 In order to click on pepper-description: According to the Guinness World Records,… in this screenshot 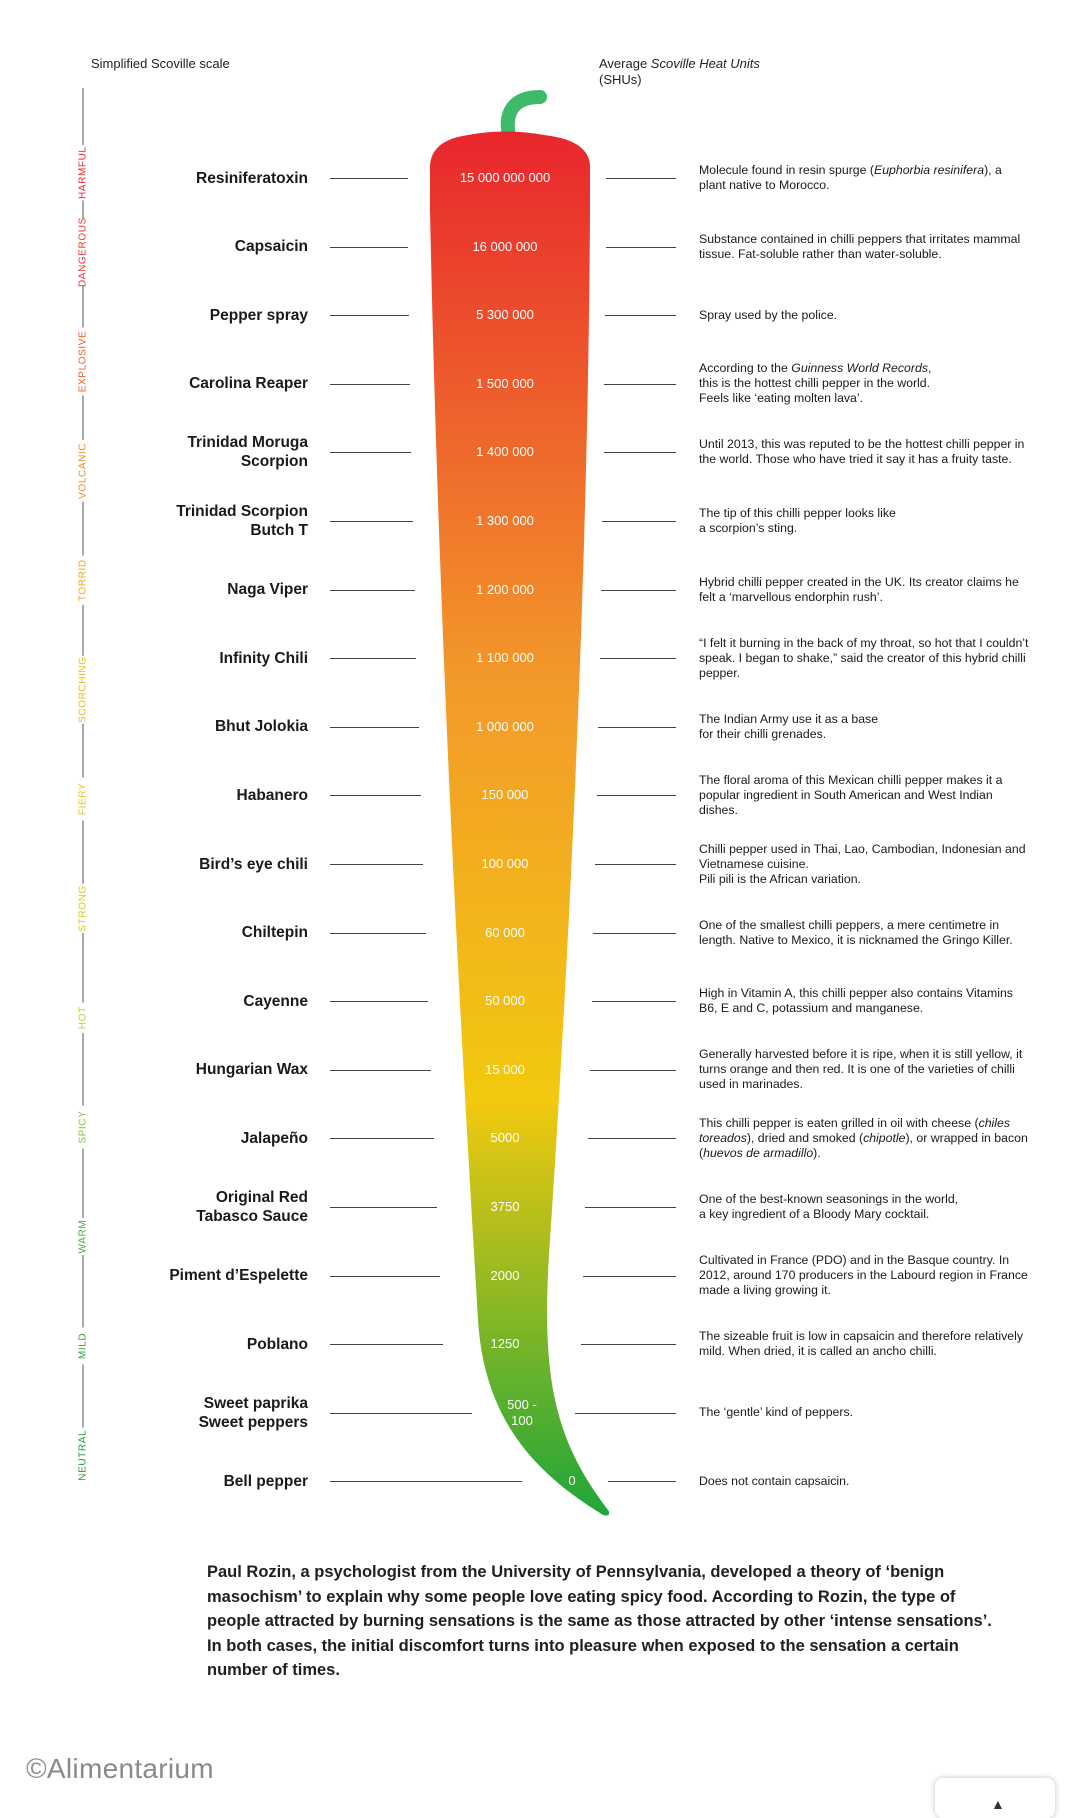, I will do `click(815, 383)`.